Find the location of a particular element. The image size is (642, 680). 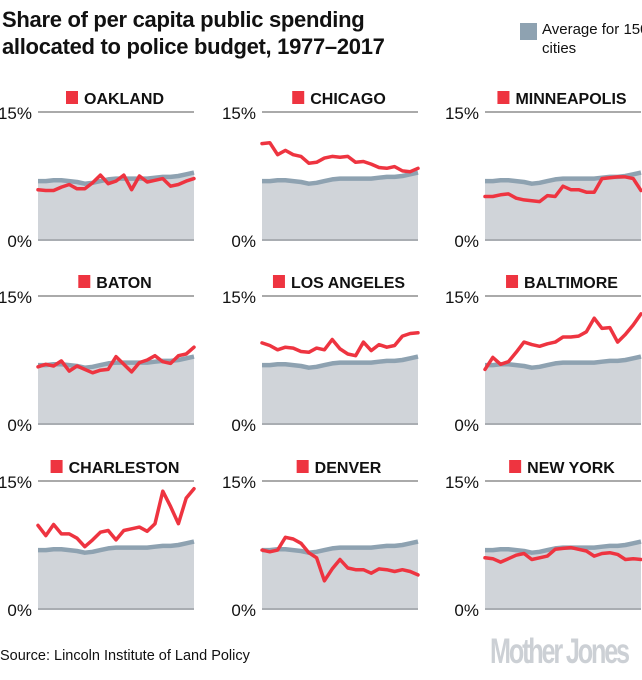

panel-minneapolis: 15% 0% MINNEAPOLIS is located at coordinates (543, 171).